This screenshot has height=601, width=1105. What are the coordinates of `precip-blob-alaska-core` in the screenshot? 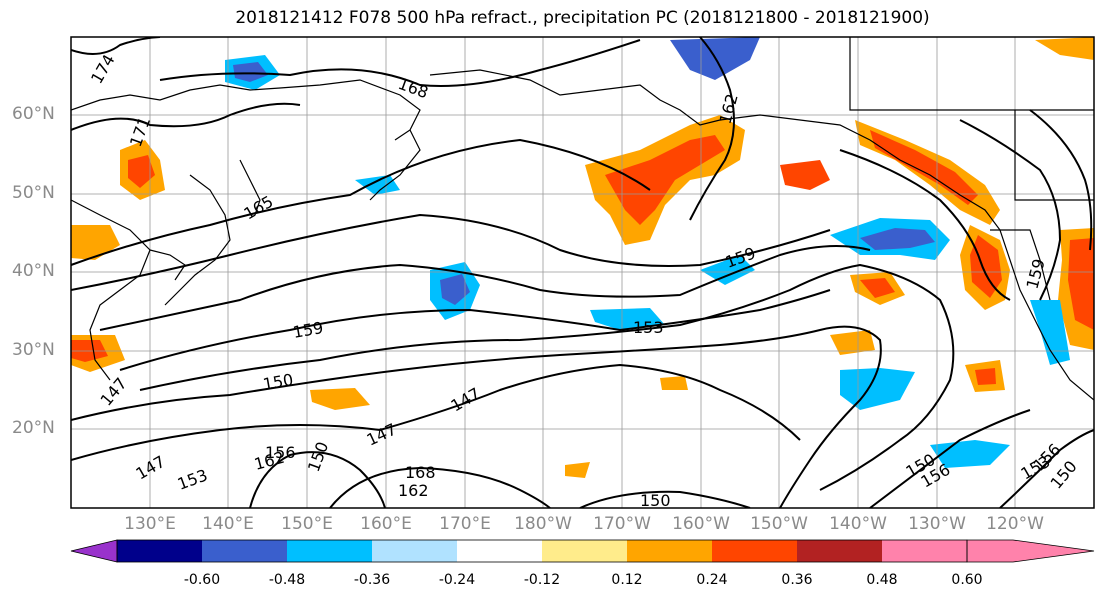 It's located at (665, 180).